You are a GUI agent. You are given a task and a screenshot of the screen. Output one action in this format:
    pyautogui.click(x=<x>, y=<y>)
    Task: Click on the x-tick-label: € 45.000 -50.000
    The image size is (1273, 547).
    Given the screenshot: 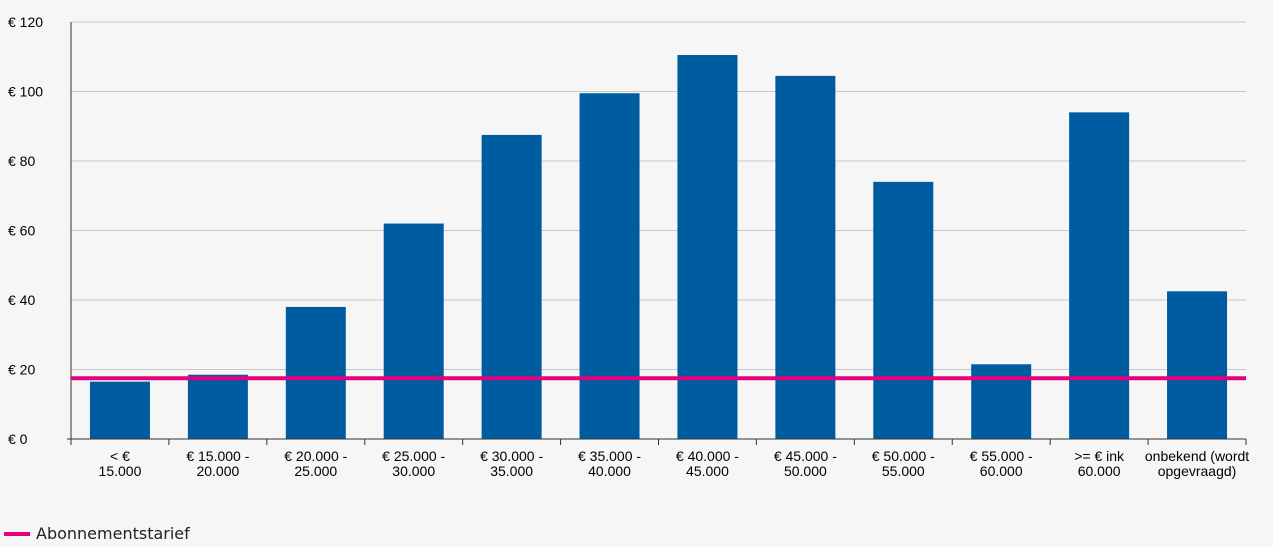 What is the action you would take?
    pyautogui.click(x=805, y=463)
    